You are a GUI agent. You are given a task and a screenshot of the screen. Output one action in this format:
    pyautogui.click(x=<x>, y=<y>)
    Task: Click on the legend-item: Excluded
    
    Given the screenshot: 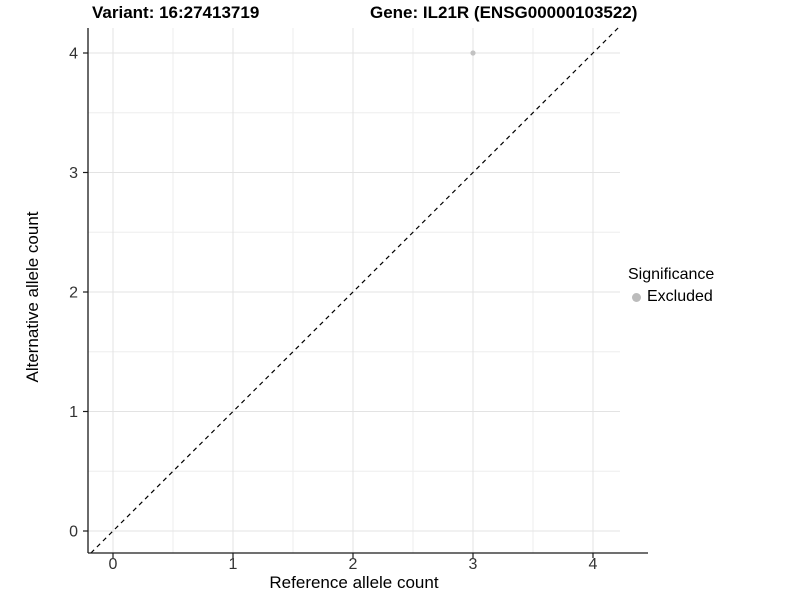 What is the action you would take?
    pyautogui.click(x=671, y=297)
    